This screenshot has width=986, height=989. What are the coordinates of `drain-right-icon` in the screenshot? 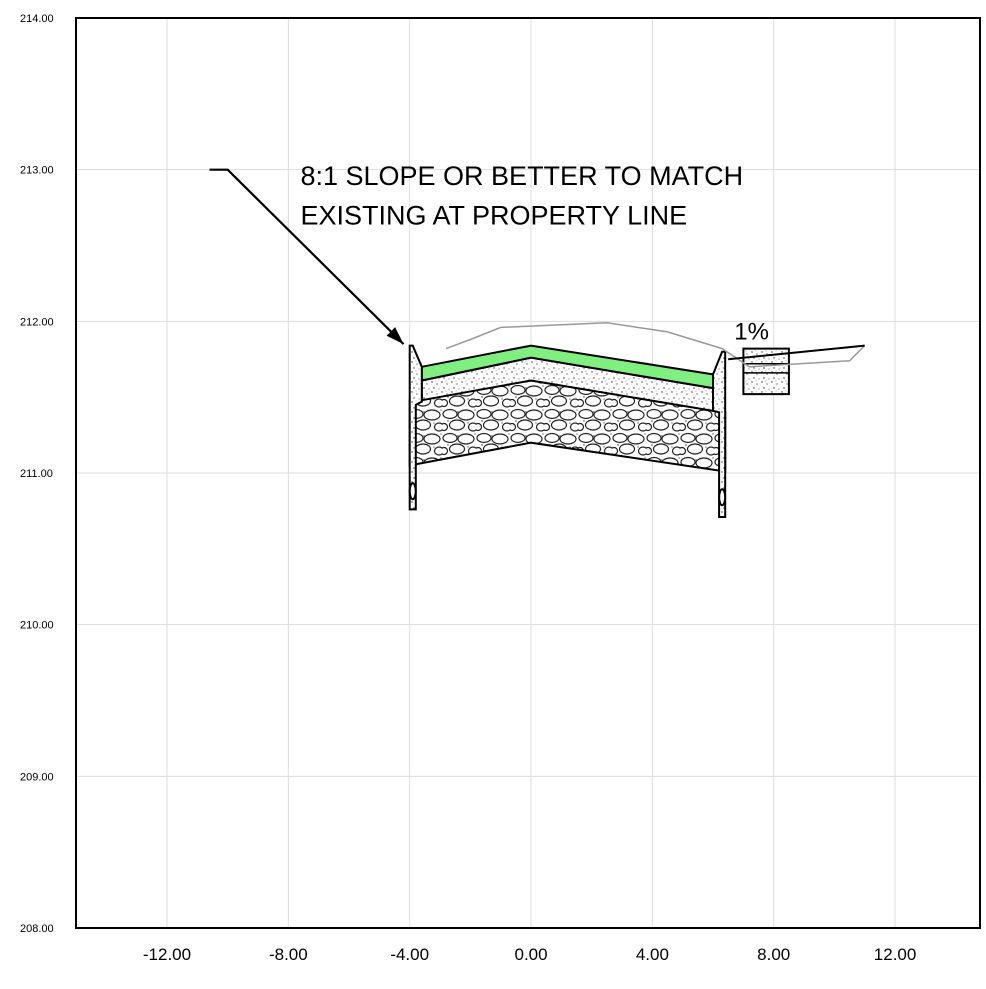 It's located at (722, 497).